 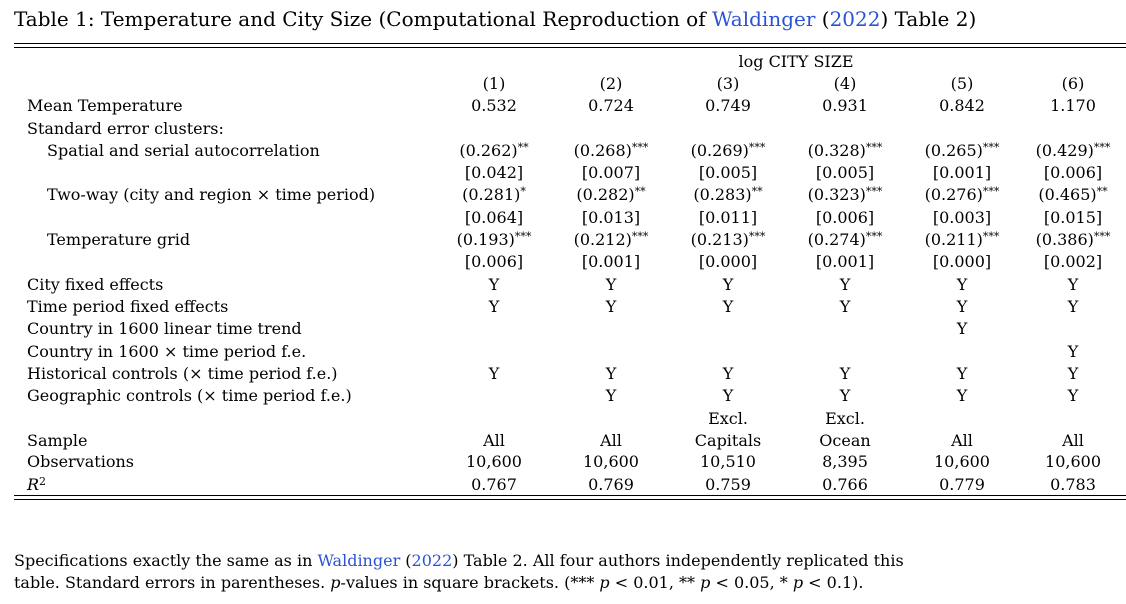 What do you see at coordinates (845, 83) in the screenshot?
I see `column-header-4: (4)` at bounding box center [845, 83].